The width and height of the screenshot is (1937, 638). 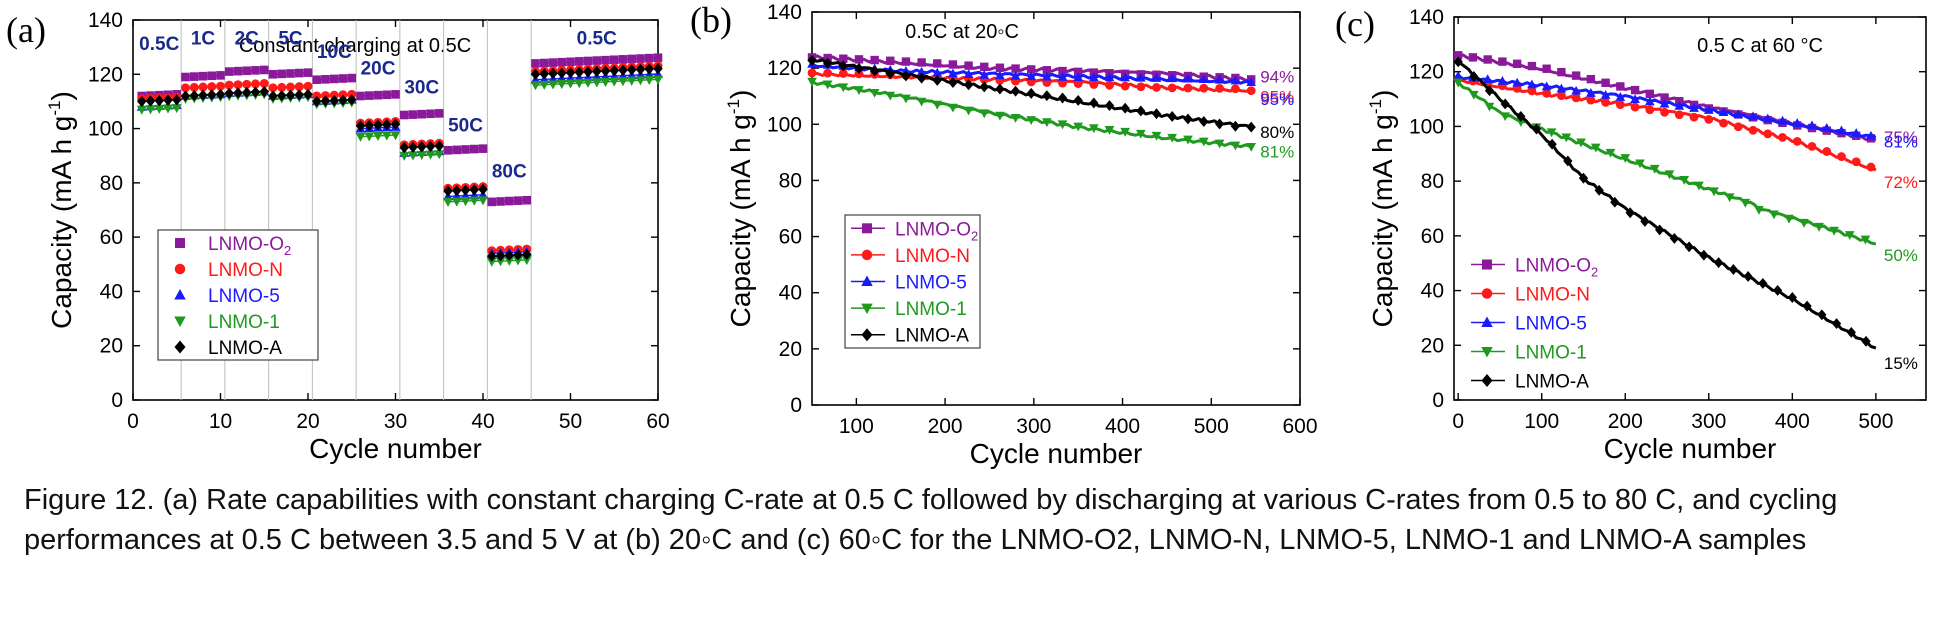 I want to click on end-percentage-label: 81%, so click(x=1277, y=152).